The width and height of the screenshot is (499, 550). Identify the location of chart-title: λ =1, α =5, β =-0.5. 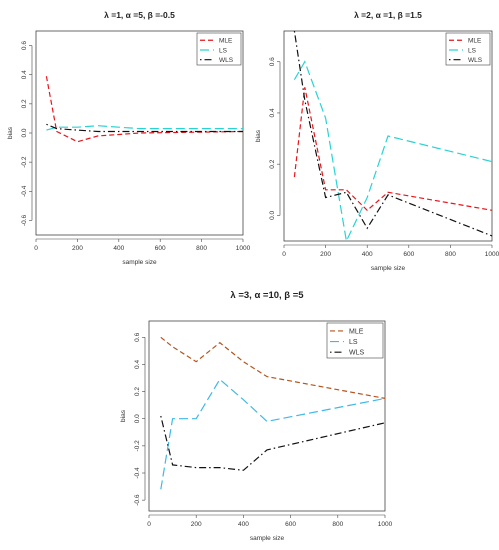
(139, 15).